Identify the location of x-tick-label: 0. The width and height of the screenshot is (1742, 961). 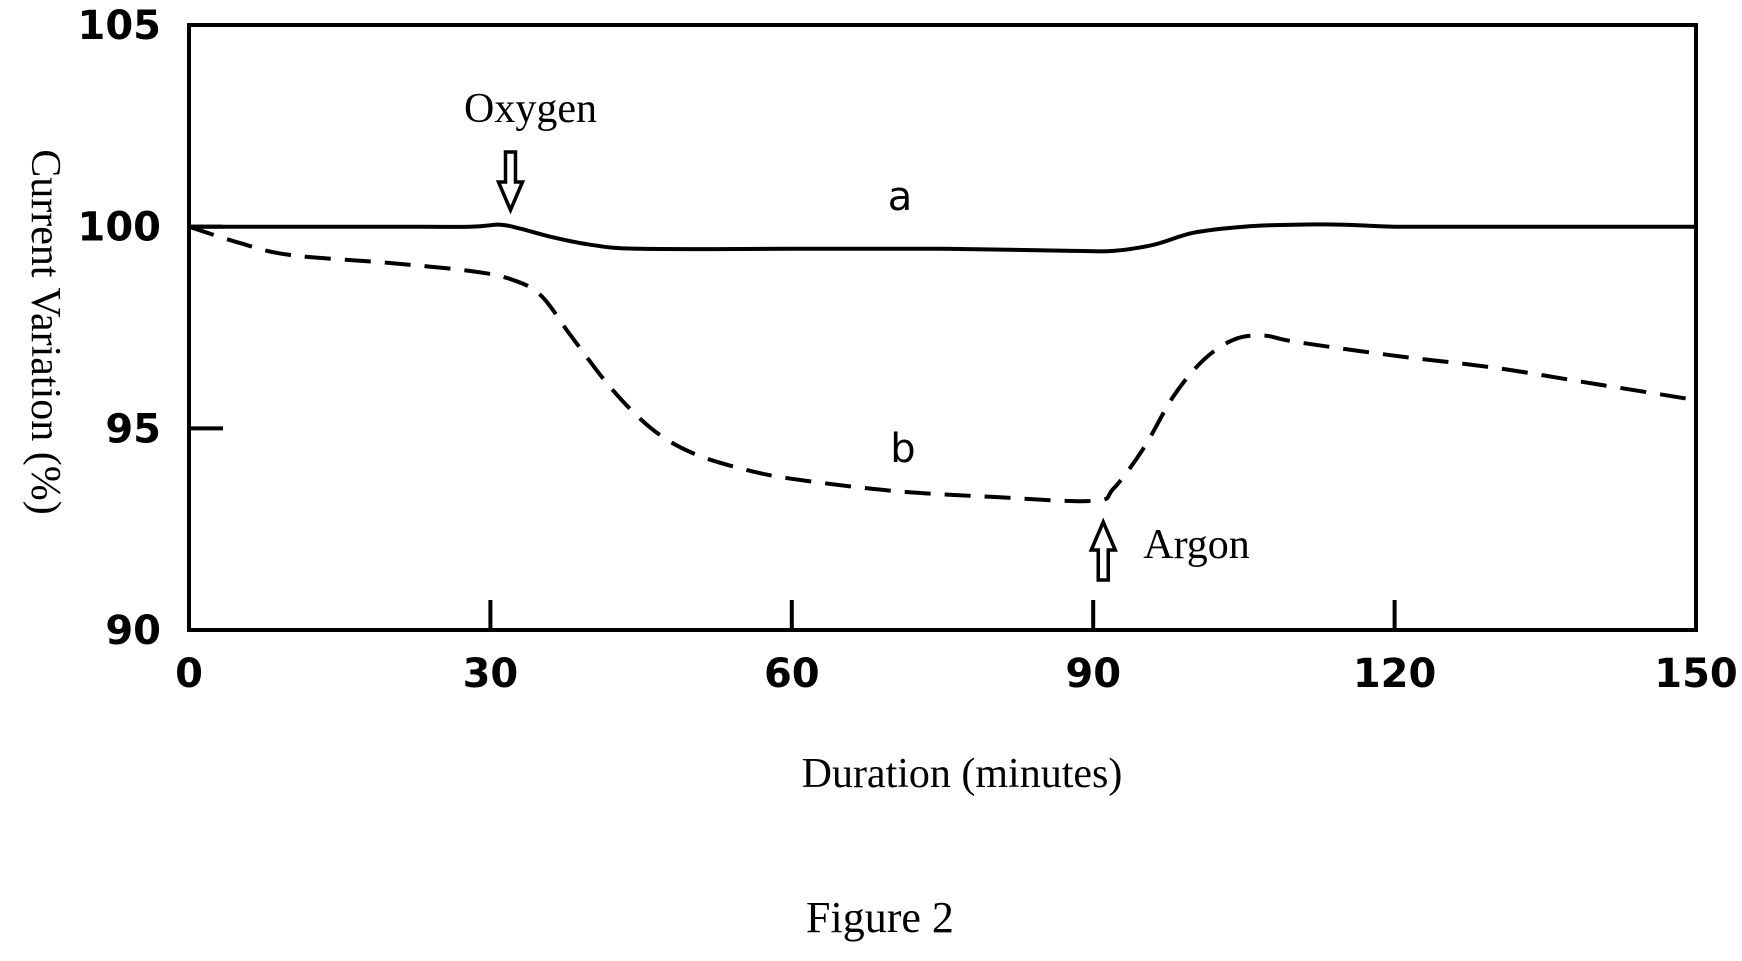
(189, 674).